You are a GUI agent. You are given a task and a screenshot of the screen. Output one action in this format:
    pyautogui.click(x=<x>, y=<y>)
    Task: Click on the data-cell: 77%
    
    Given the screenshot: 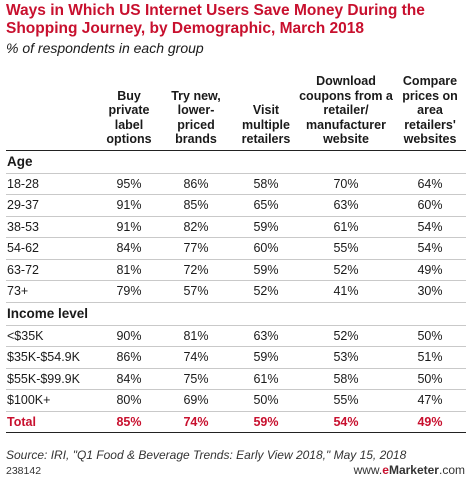 What is the action you would take?
    pyautogui.click(x=196, y=248)
    